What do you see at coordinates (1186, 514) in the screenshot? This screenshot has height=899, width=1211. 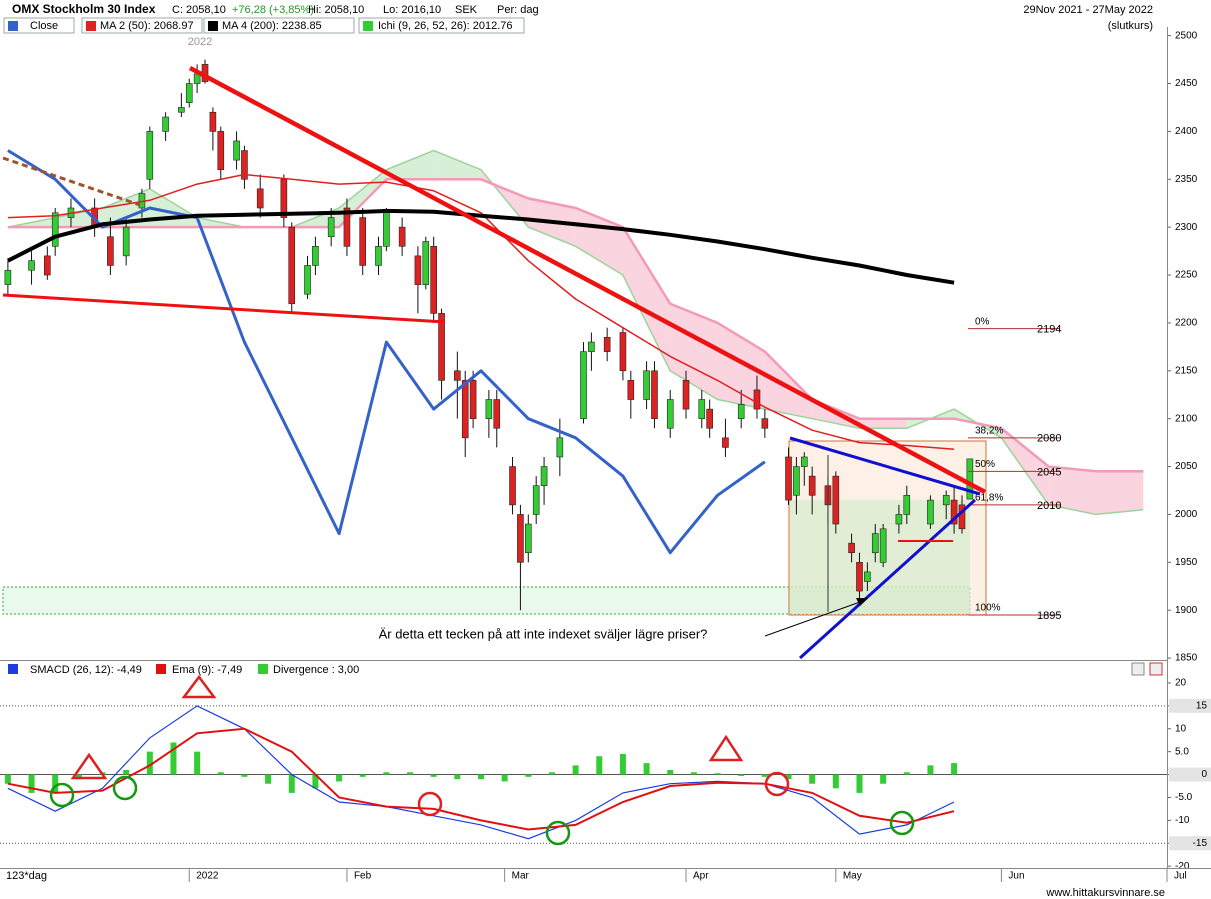 I see `y-tick-label: 2000` at bounding box center [1186, 514].